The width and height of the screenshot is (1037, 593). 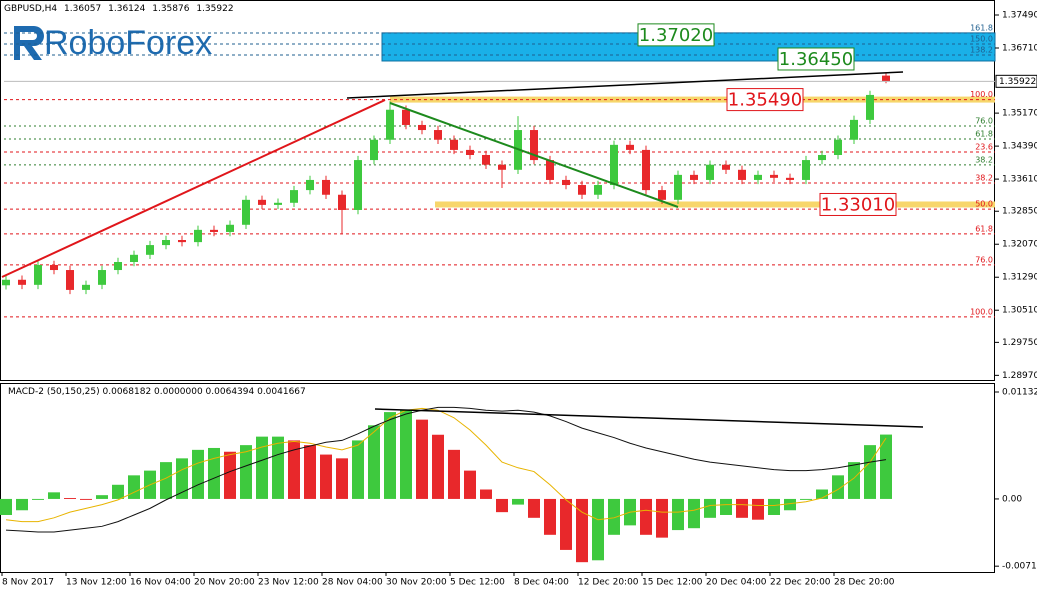 What do you see at coordinates (984, 259) in the screenshot?
I see `fib-label: 76.0` at bounding box center [984, 259].